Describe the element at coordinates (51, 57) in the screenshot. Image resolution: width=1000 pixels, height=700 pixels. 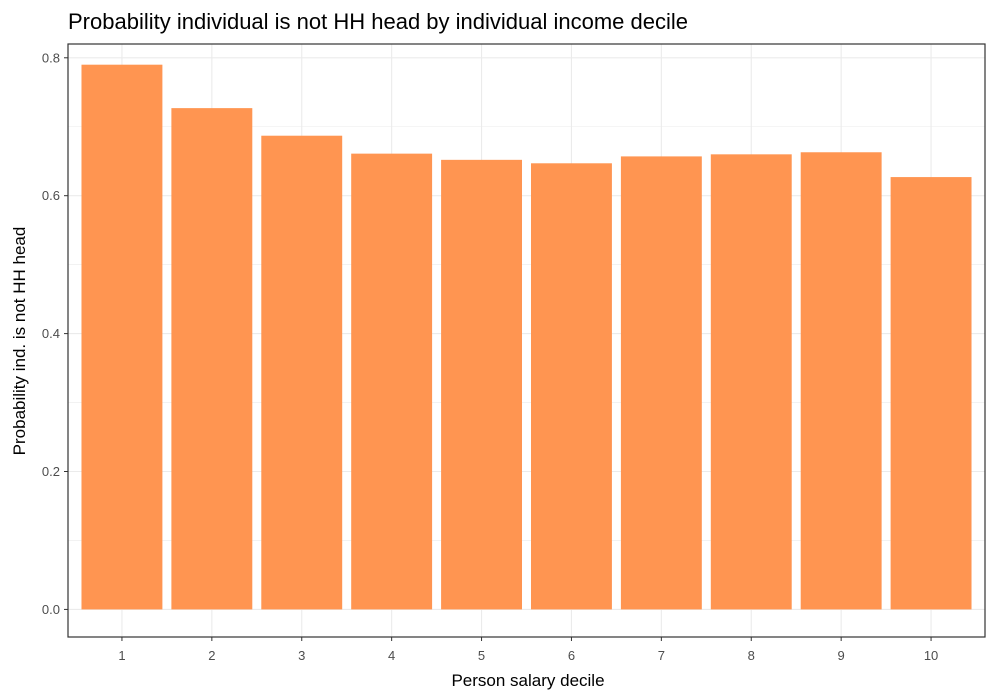
I see `y-tick-label: 0.8` at that location.